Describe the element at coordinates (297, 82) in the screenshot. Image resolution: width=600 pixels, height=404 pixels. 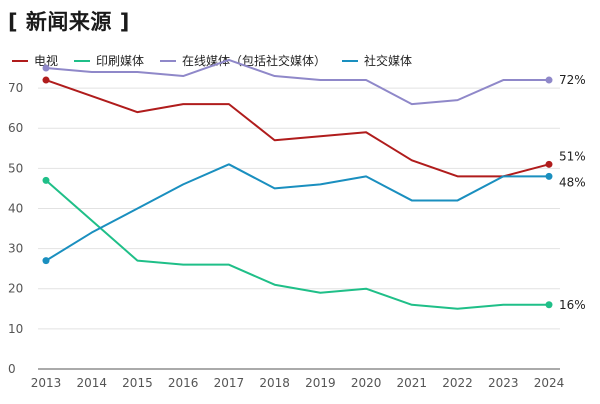
I see `series-line` at that location.